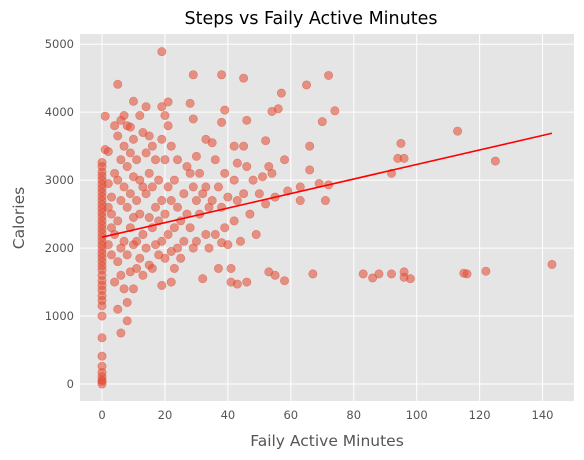 The image size is (584, 460). What do you see at coordinates (325, 415) in the screenshot?
I see `x-tick-labels: 0 20 40 60 80 100 120 140` at bounding box center [325, 415].